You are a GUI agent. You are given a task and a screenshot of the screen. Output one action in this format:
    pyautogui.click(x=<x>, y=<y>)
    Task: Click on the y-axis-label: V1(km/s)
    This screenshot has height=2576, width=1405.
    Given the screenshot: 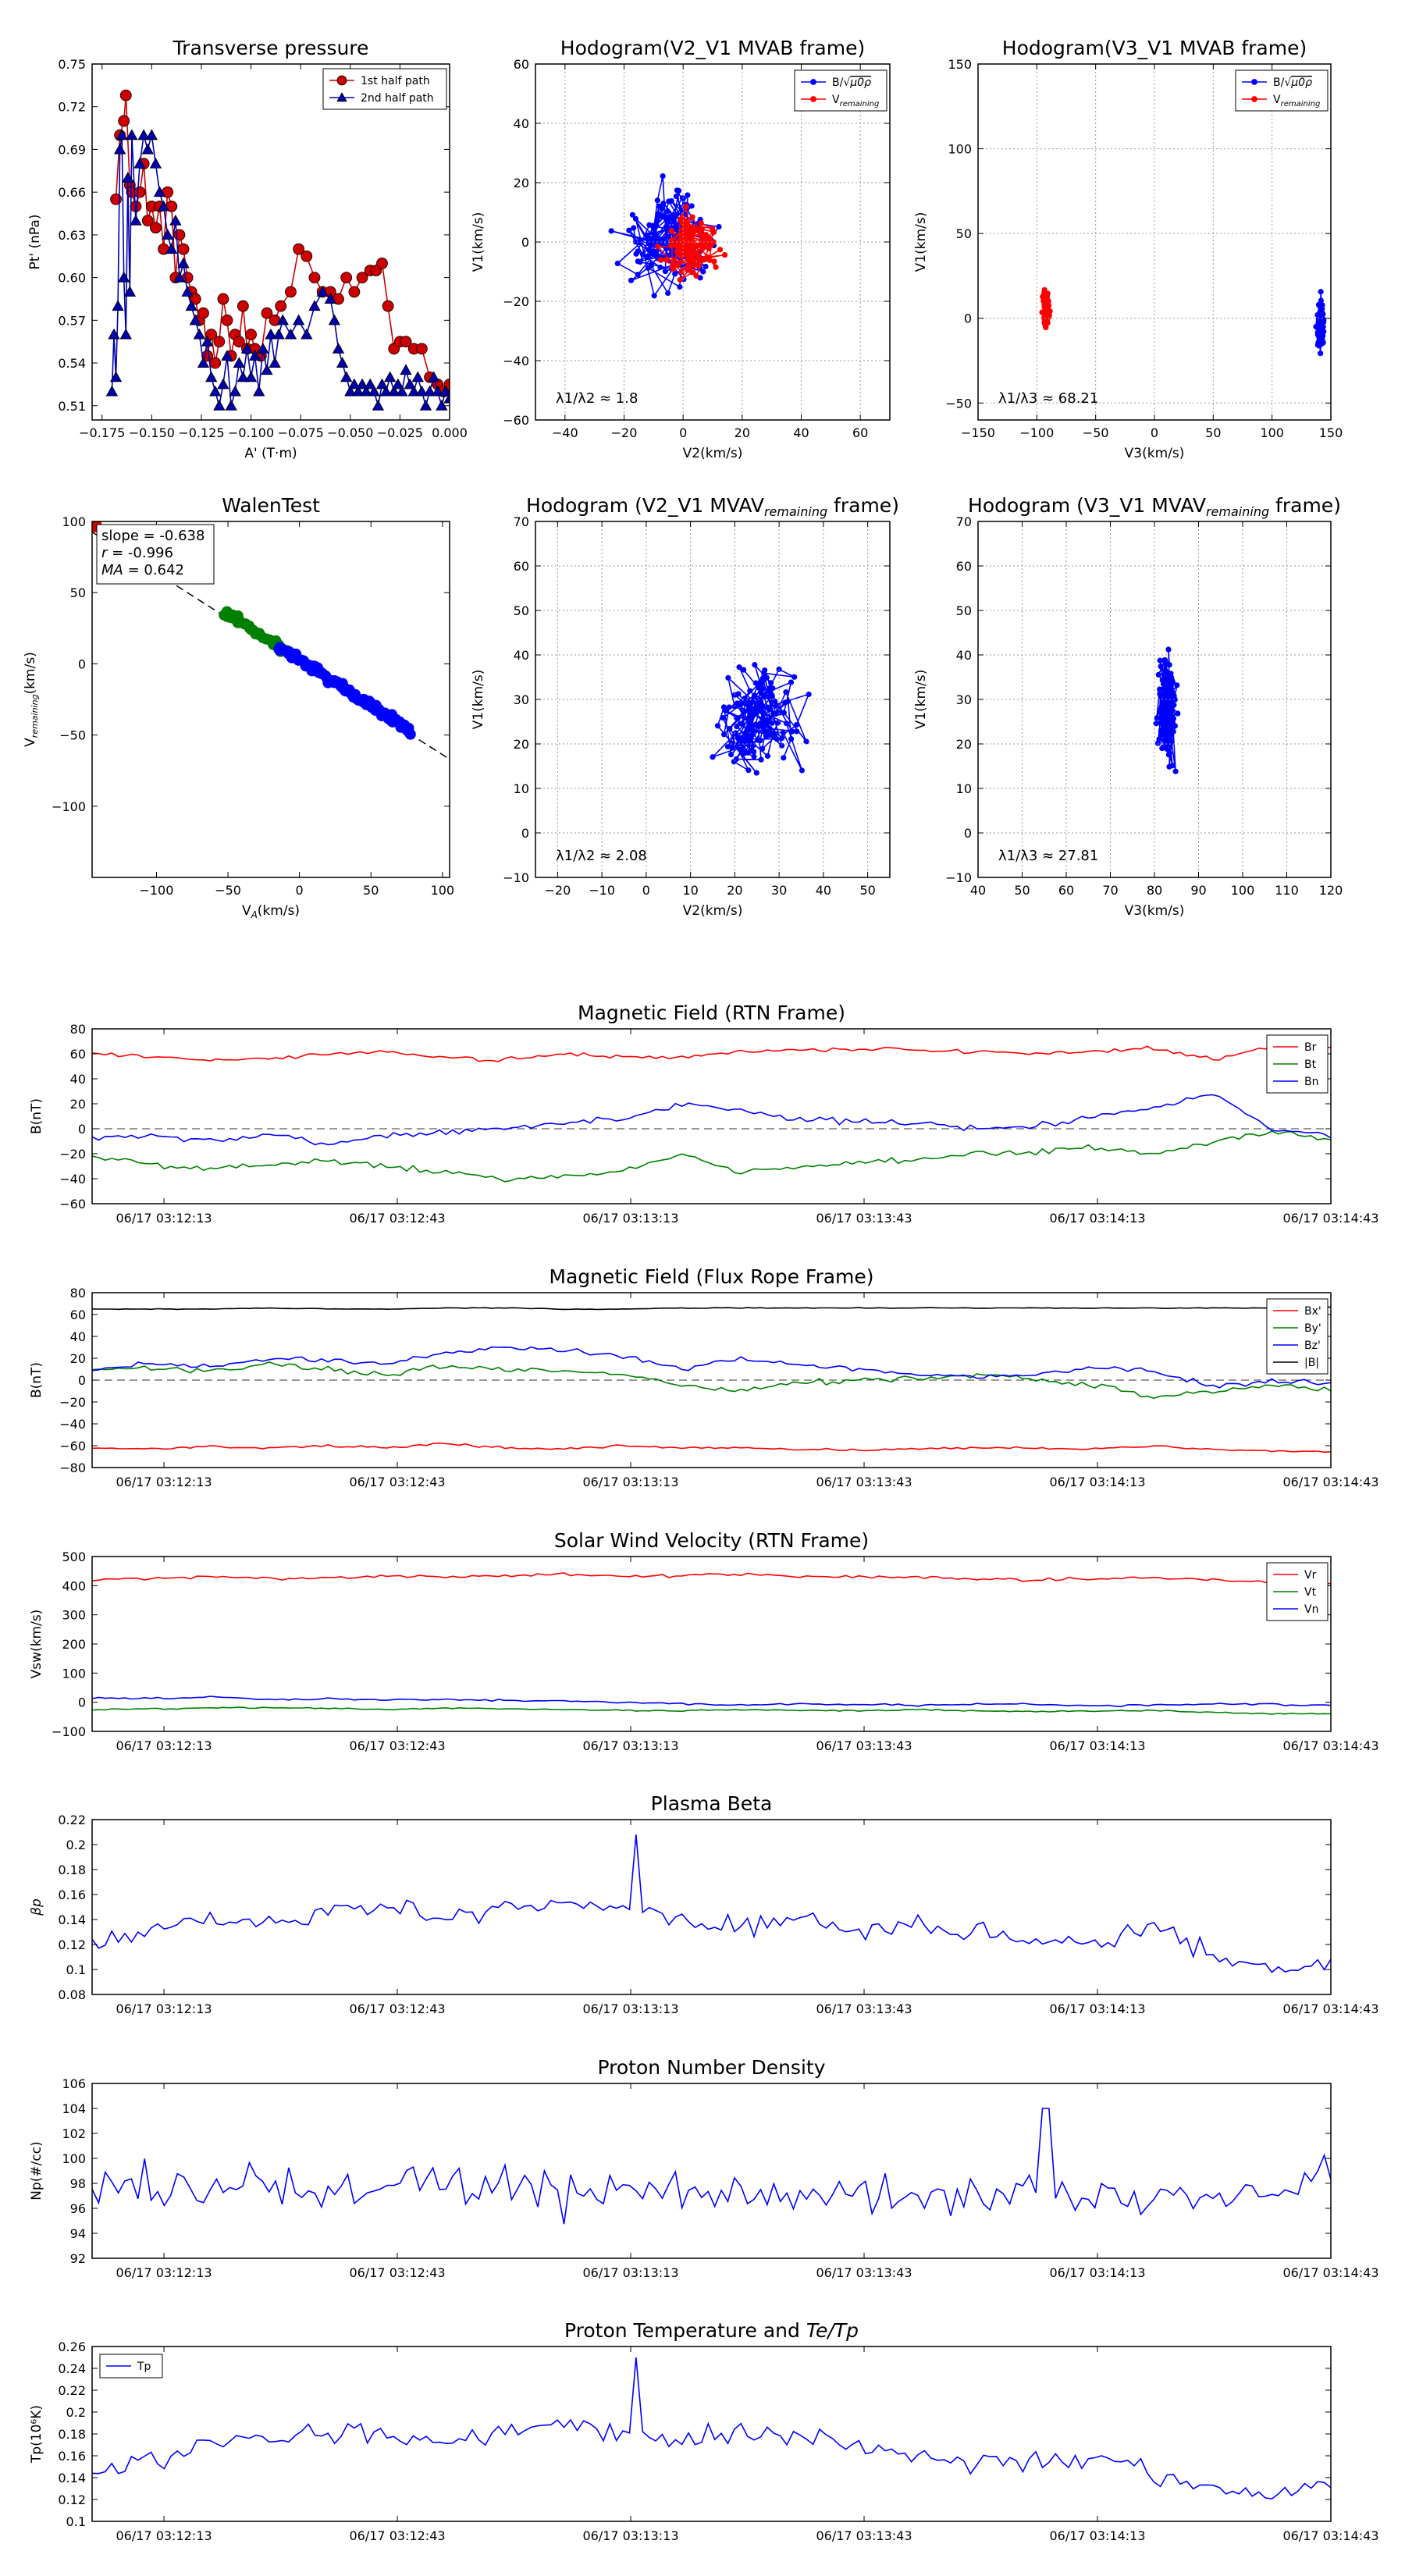 What is the action you would take?
    pyautogui.click(x=479, y=242)
    